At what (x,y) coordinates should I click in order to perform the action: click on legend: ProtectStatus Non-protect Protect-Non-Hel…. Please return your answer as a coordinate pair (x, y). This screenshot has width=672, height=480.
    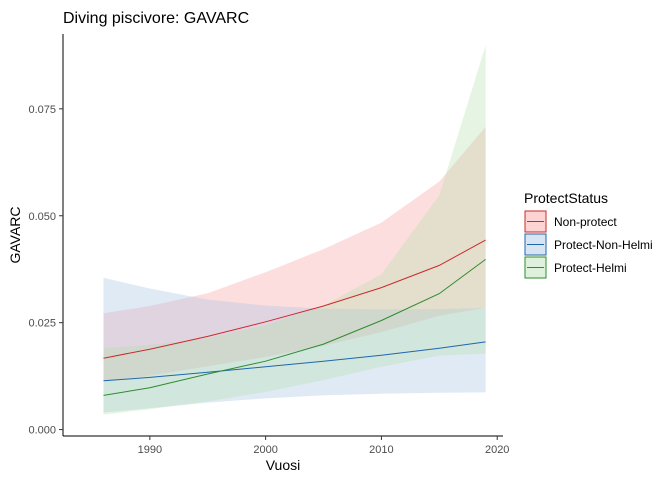
    Looking at the image, I should click on (588, 234).